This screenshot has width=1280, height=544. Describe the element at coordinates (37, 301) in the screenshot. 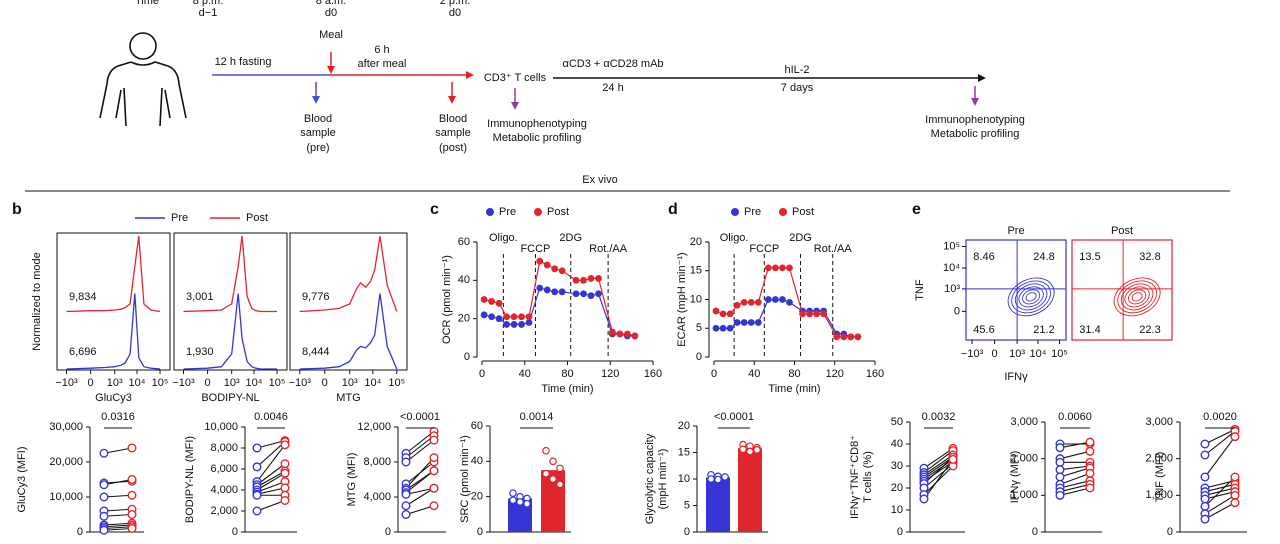

I see `y-axis-label: Normalized to mode` at that location.